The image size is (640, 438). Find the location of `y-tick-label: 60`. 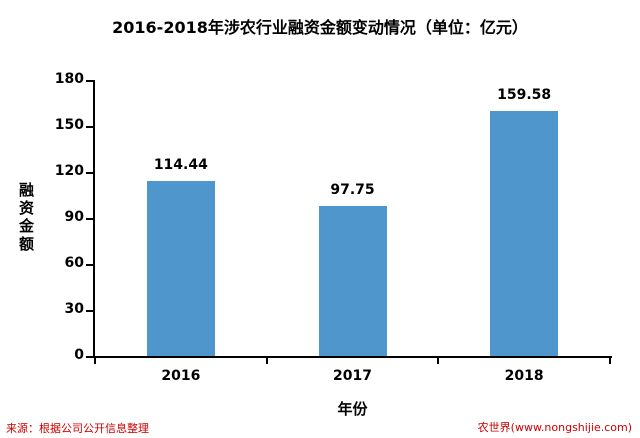

y-tick-label: 60 is located at coordinates (74, 263).